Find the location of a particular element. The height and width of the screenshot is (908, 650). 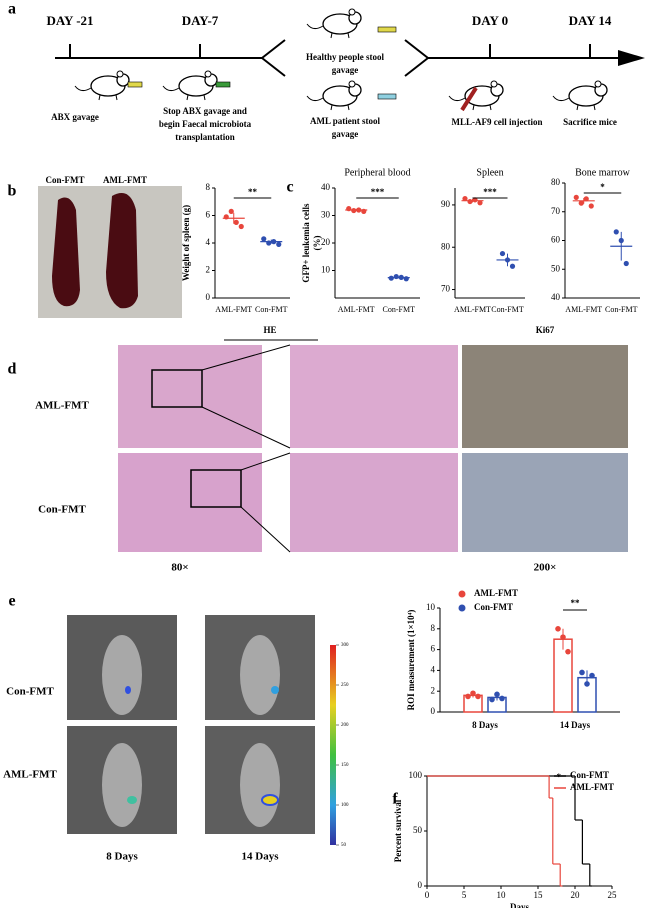

chart-title: Peripheral blood is located at coordinates (377, 172).